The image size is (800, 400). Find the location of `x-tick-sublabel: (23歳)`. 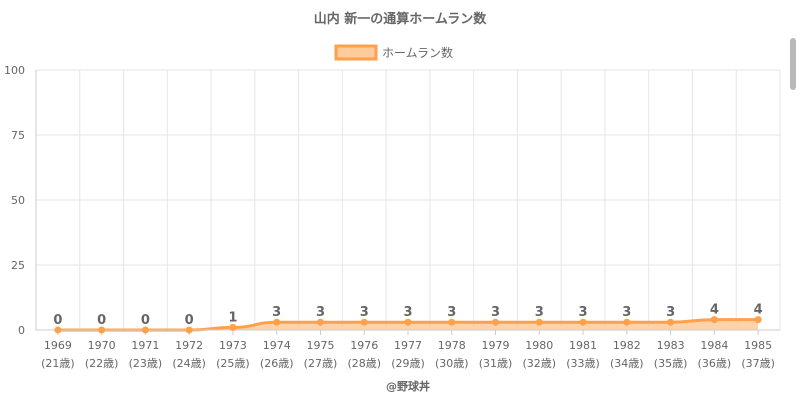

x-tick-sublabel: (23歳) is located at coordinates (146, 363).